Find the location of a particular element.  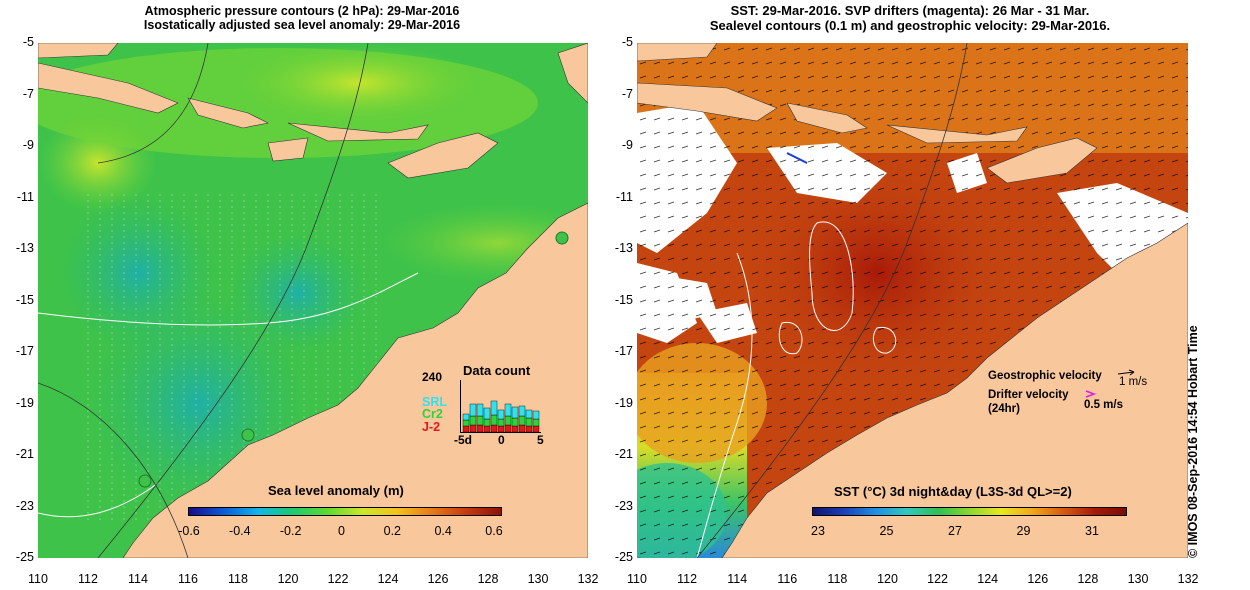

right-colorbar is located at coordinates (969, 511).